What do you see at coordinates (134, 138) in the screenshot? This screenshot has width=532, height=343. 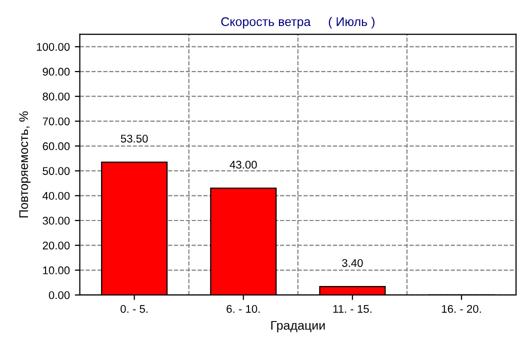 I see `data-label: 53.50` at bounding box center [134, 138].